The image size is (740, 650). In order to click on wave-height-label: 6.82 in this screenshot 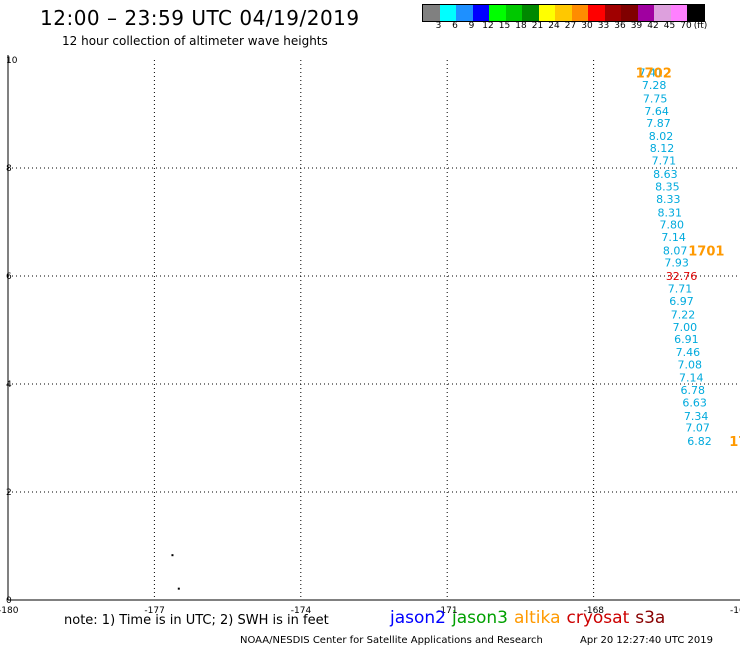, I will do `click(699, 441)`.